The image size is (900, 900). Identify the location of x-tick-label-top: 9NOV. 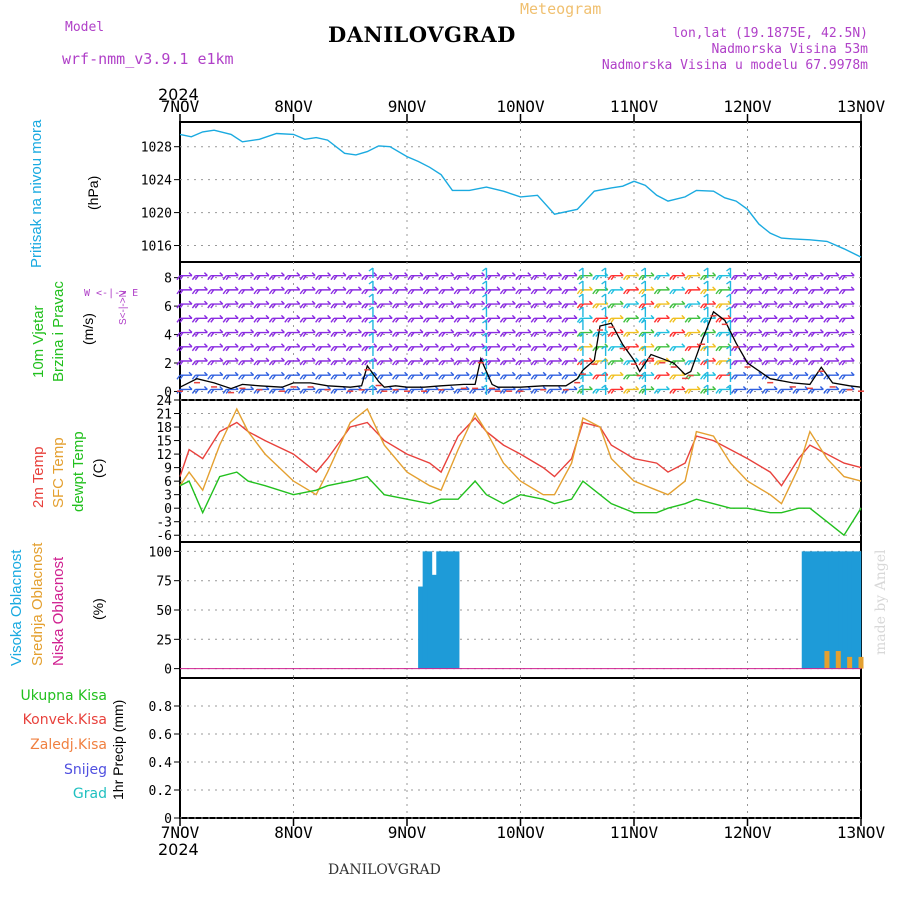
(407, 106).